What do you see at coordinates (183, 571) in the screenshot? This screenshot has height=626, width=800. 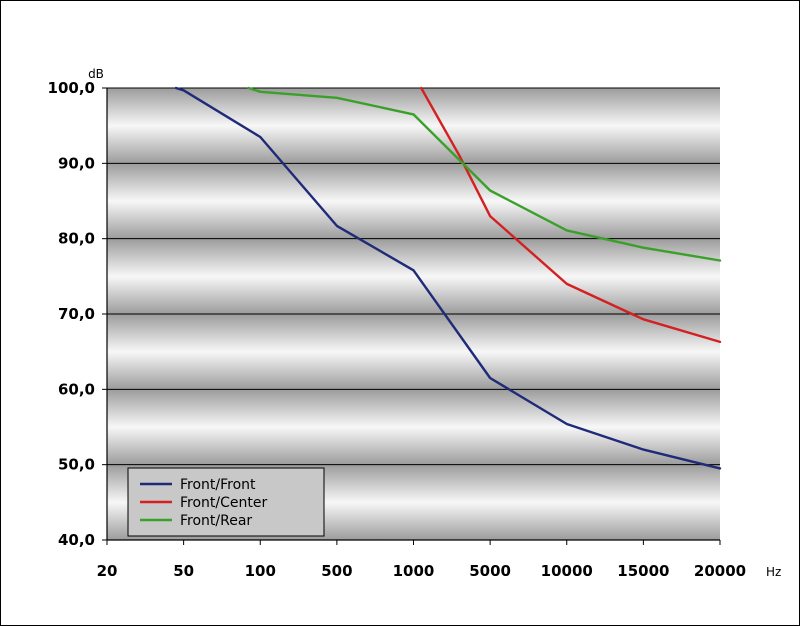 I see `x-tick-label: 50` at bounding box center [183, 571].